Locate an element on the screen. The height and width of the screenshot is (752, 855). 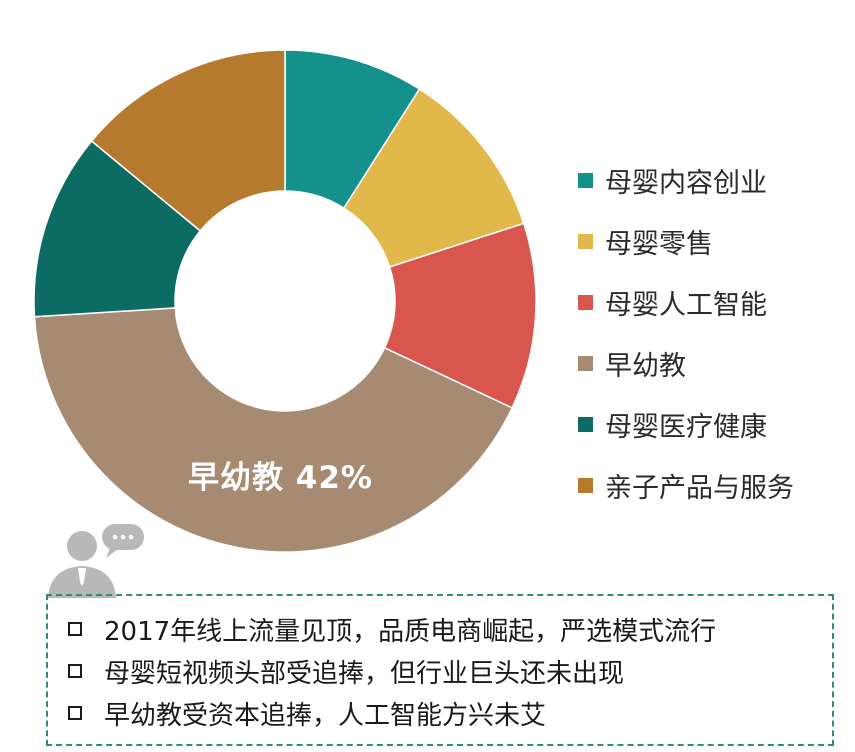
person-speech-icon is located at coordinates (96, 561).